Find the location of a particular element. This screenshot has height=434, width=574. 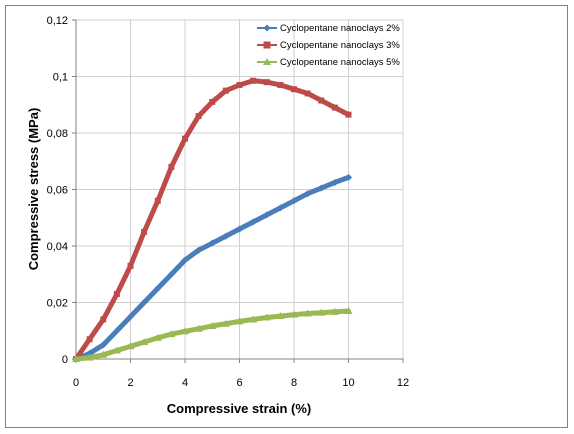

x-tick-label: 12 is located at coordinates (403, 383).